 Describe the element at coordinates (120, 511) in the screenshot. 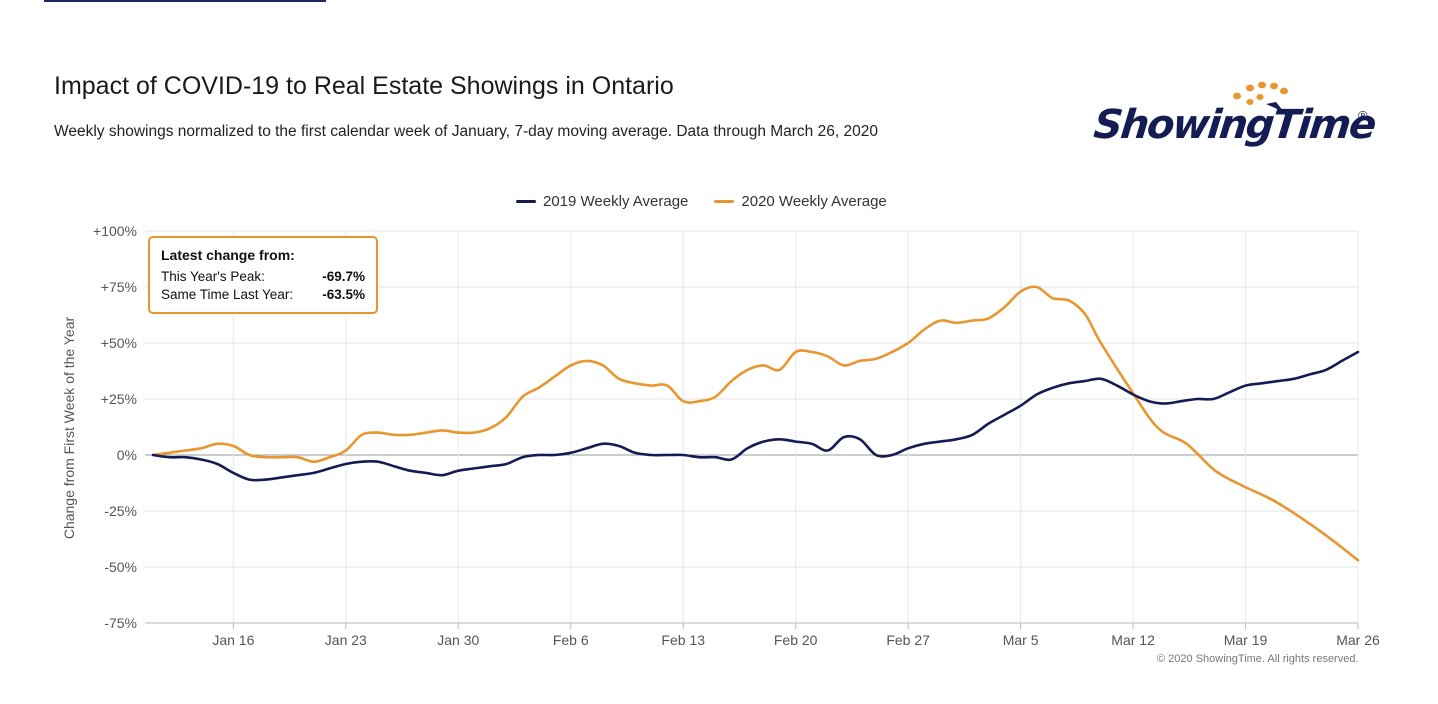

I see `y-tick-label: -25%` at that location.